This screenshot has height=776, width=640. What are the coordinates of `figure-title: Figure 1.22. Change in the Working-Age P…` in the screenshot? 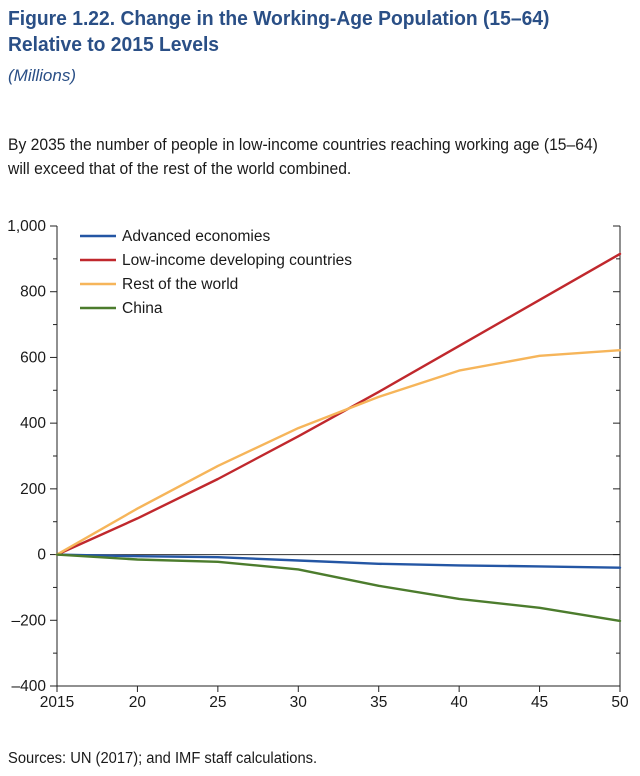 It's located at (302, 32).